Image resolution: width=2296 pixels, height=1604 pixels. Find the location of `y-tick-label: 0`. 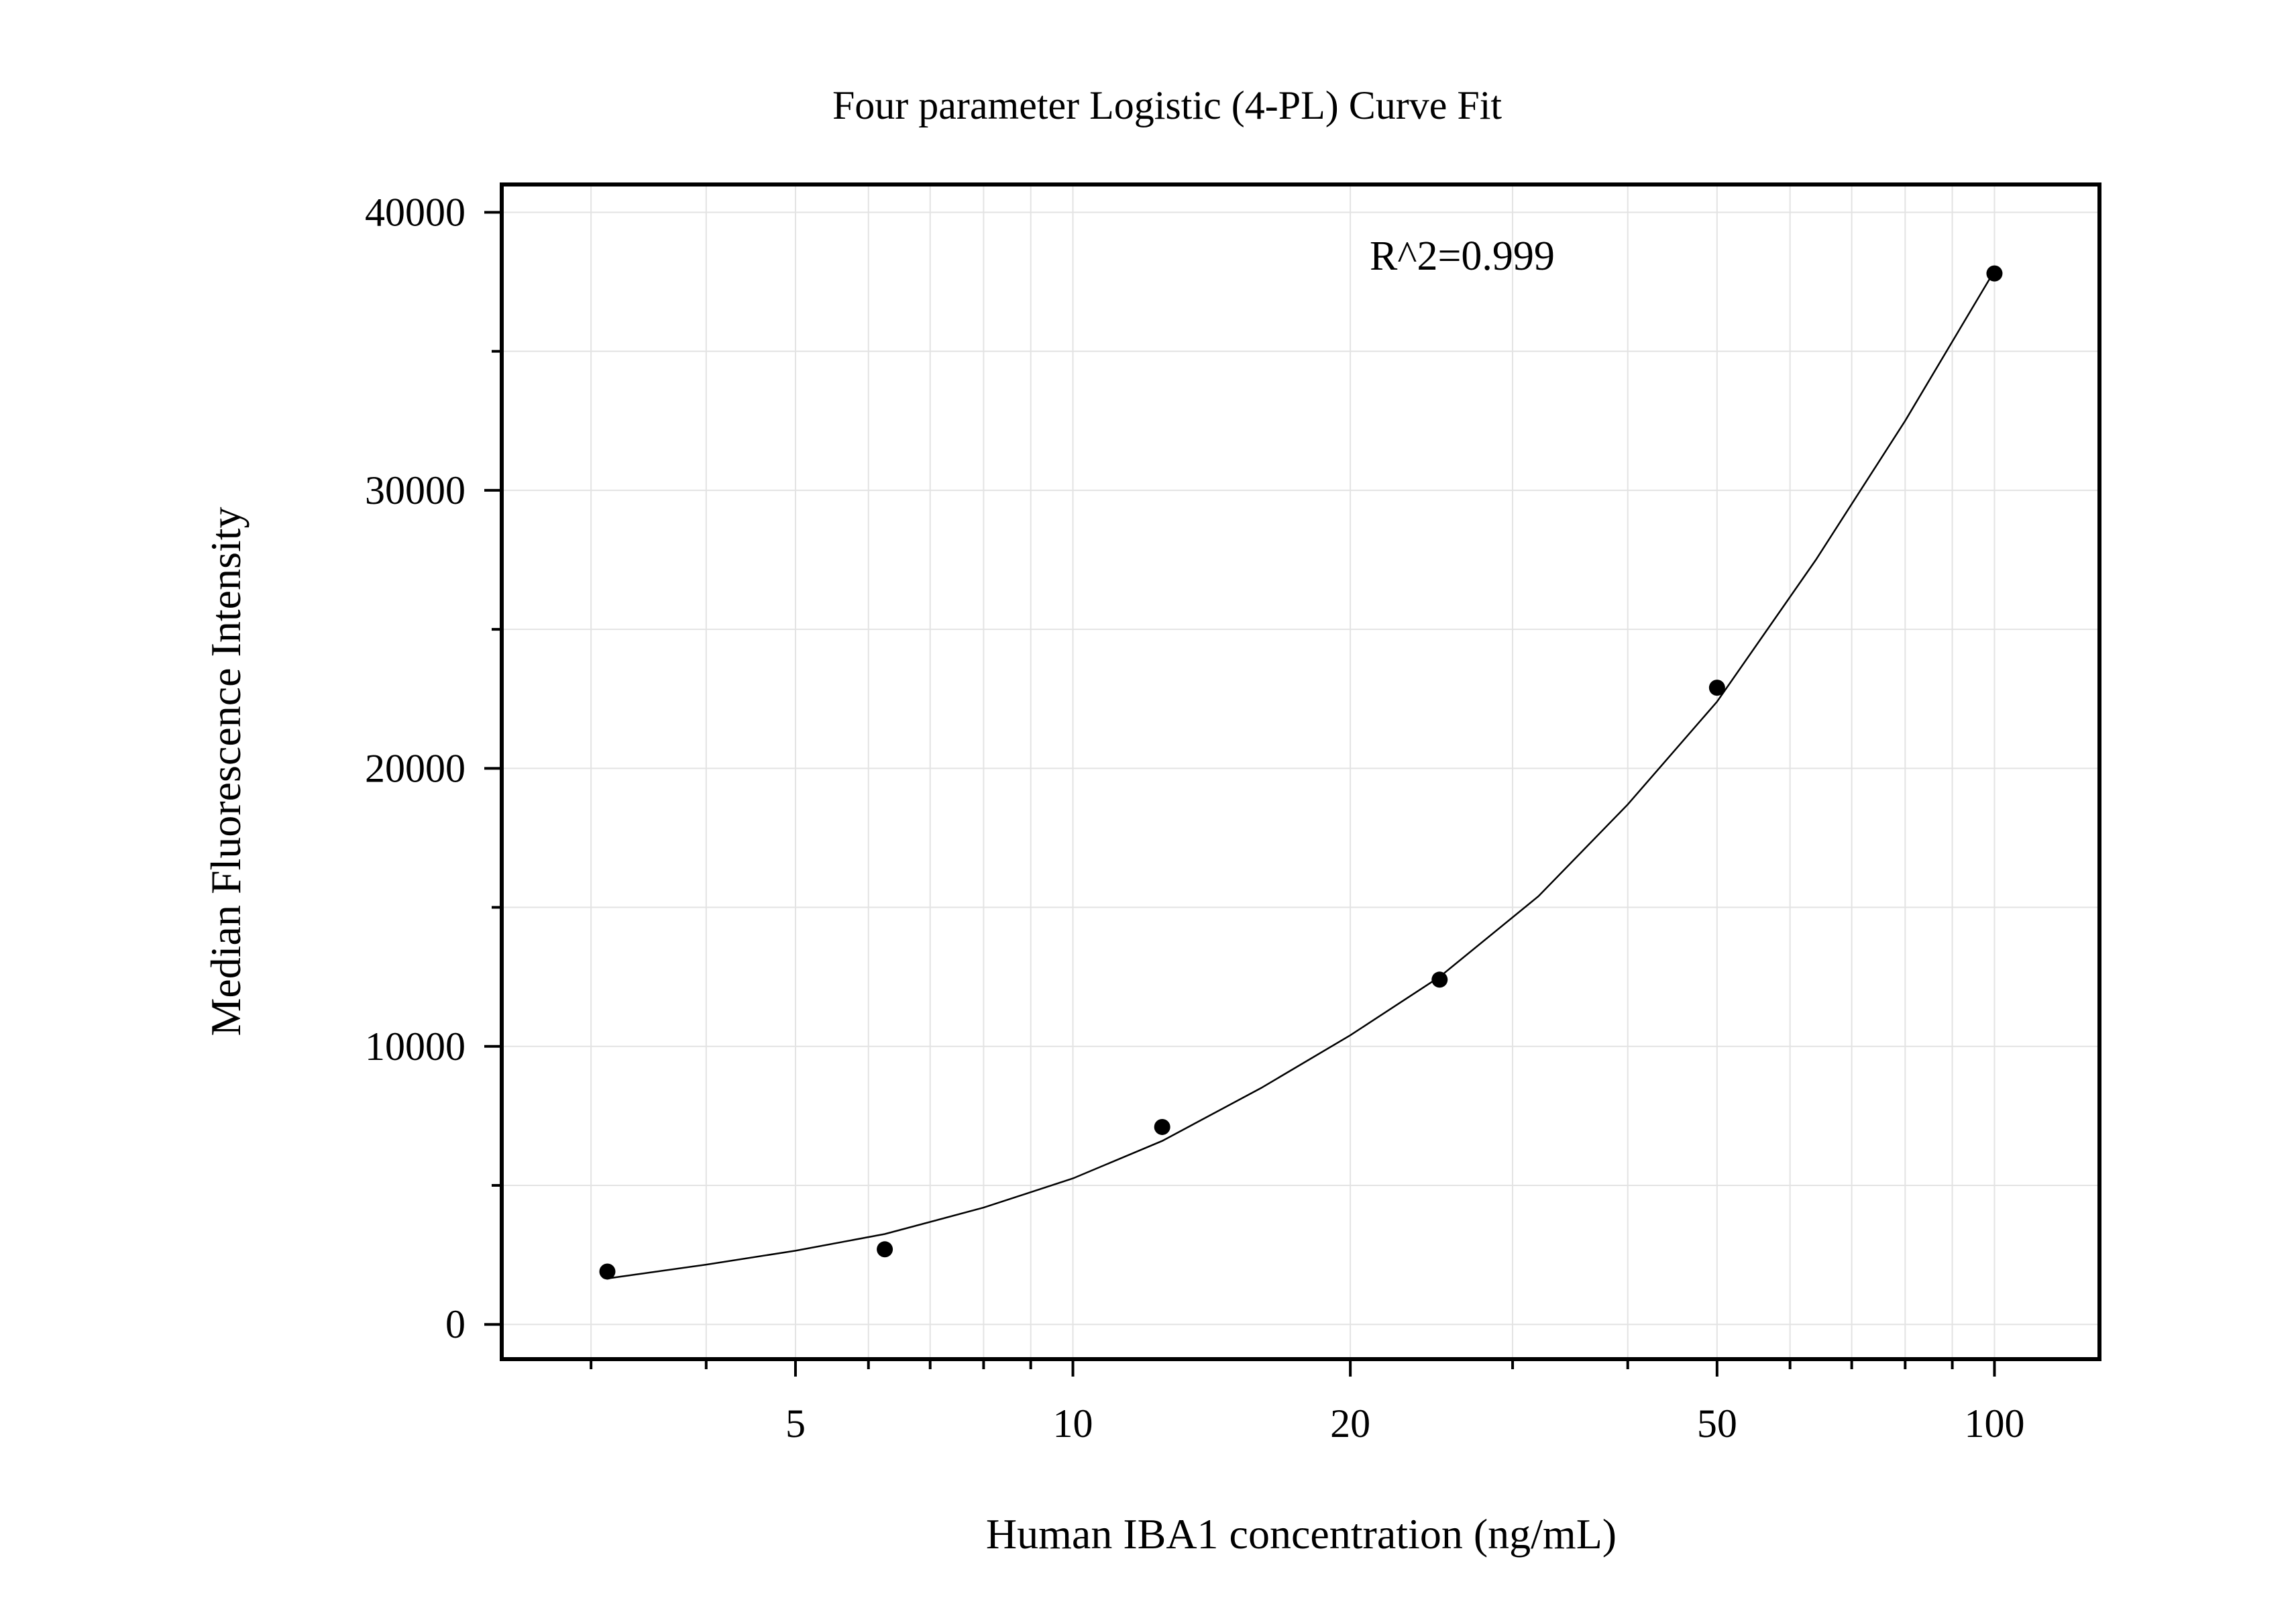

y-tick-label: 0 is located at coordinates (456, 1324).